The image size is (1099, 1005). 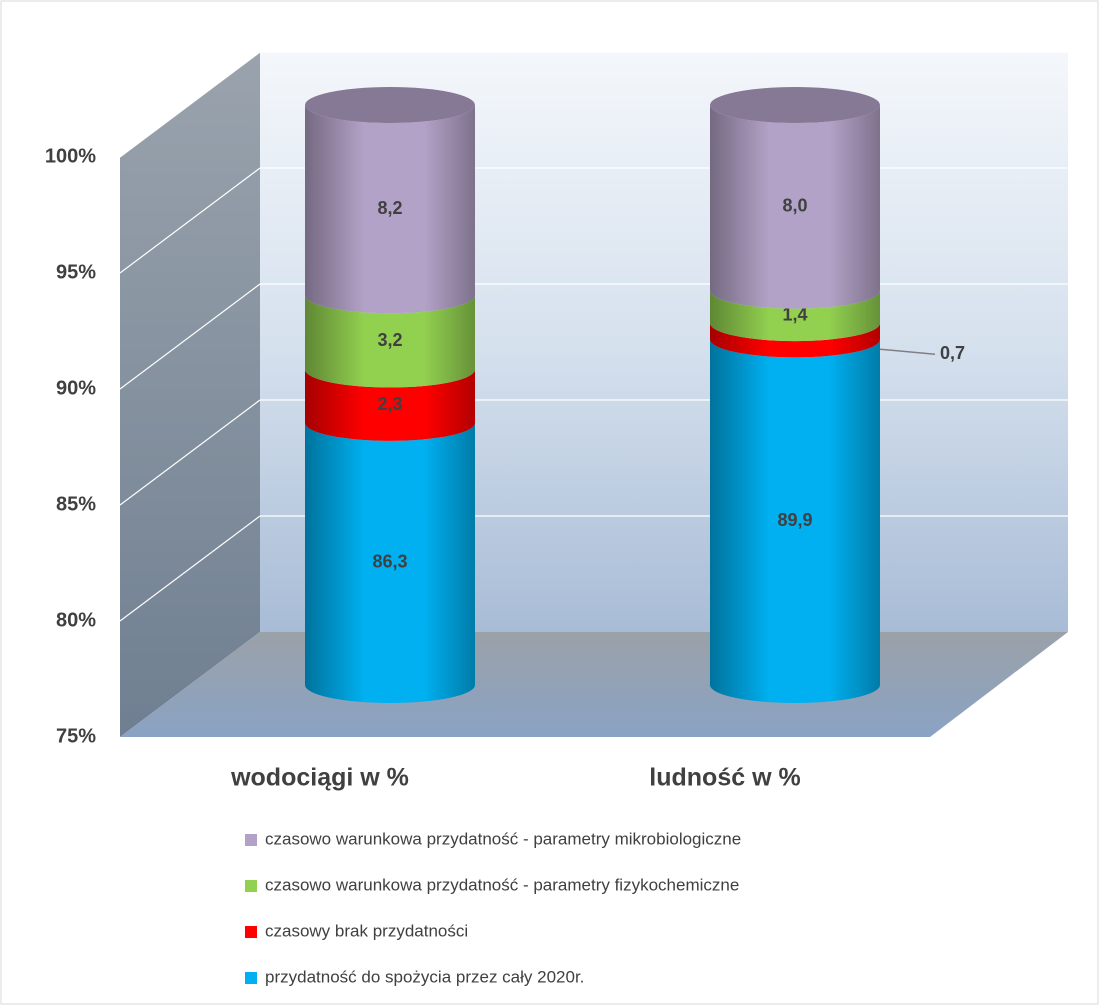 I want to click on floor, so click(x=594, y=684).